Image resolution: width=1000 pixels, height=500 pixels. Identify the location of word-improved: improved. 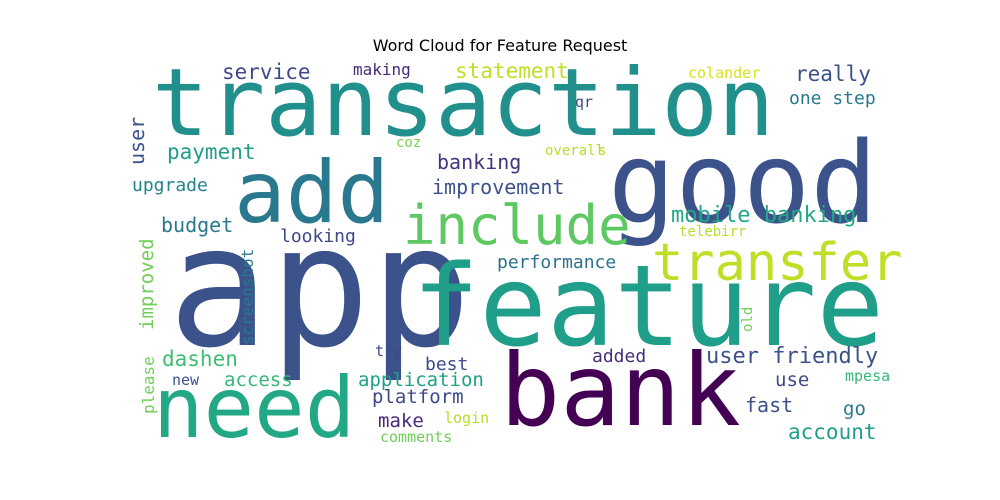
(147, 284).